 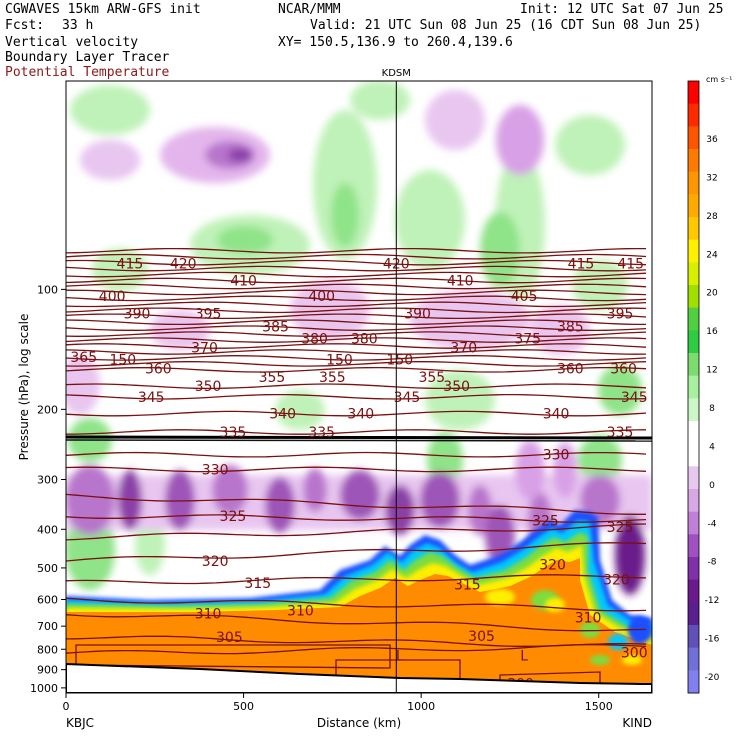 What do you see at coordinates (703, 387) in the screenshot?
I see `colorbar: 36 32 28 24 20 16 12 8 4 0 -4 -8 -12 -16 -20` at bounding box center [703, 387].